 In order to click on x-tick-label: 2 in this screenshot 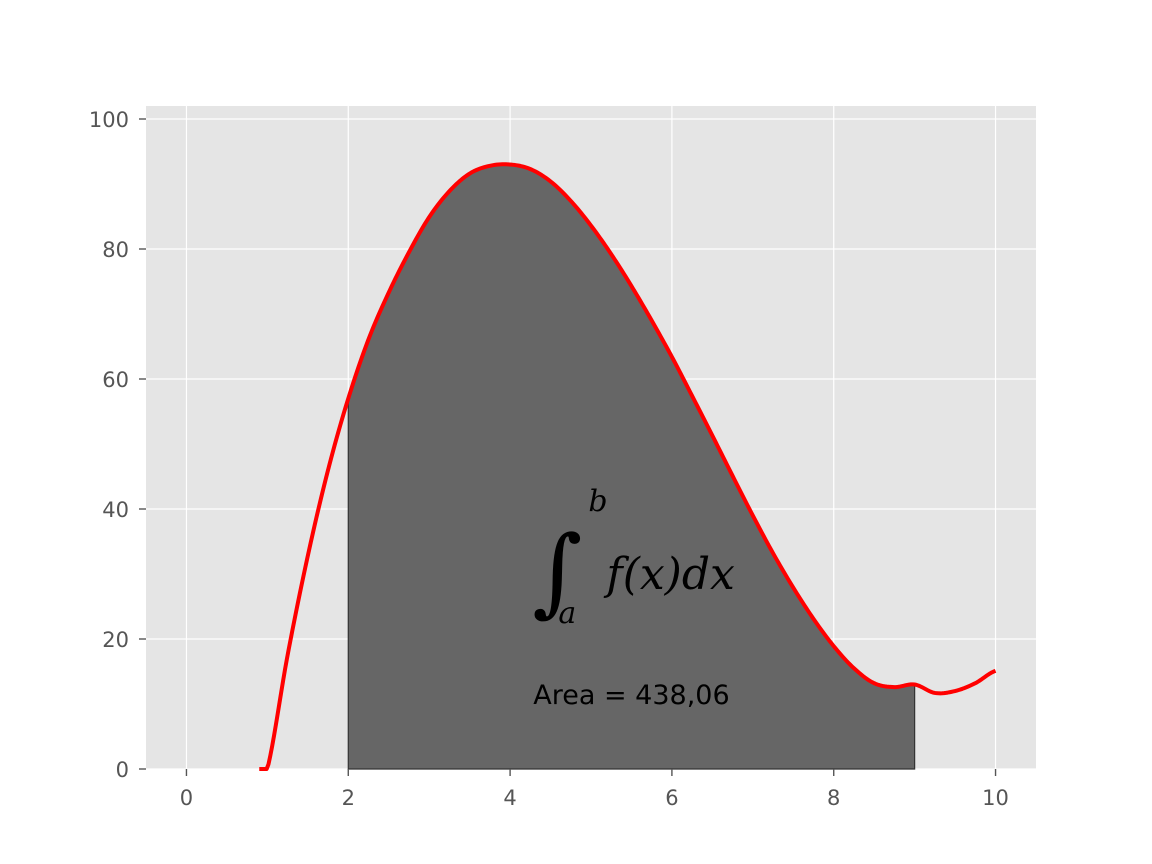, I will do `click(348, 798)`.